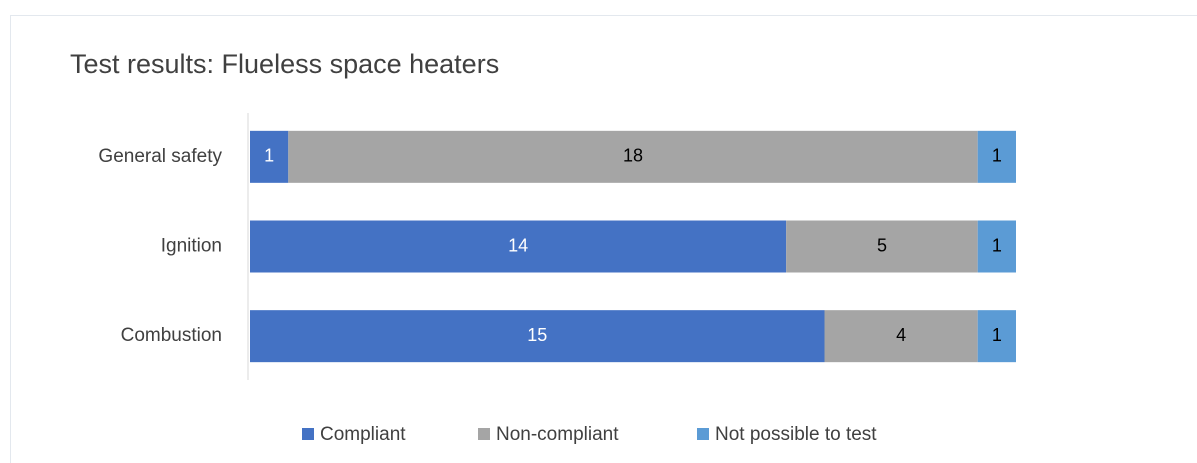 Image resolution: width=1197 pixels, height=463 pixels. What do you see at coordinates (796, 434) in the screenshot?
I see `legend-label: Not possible to test` at bounding box center [796, 434].